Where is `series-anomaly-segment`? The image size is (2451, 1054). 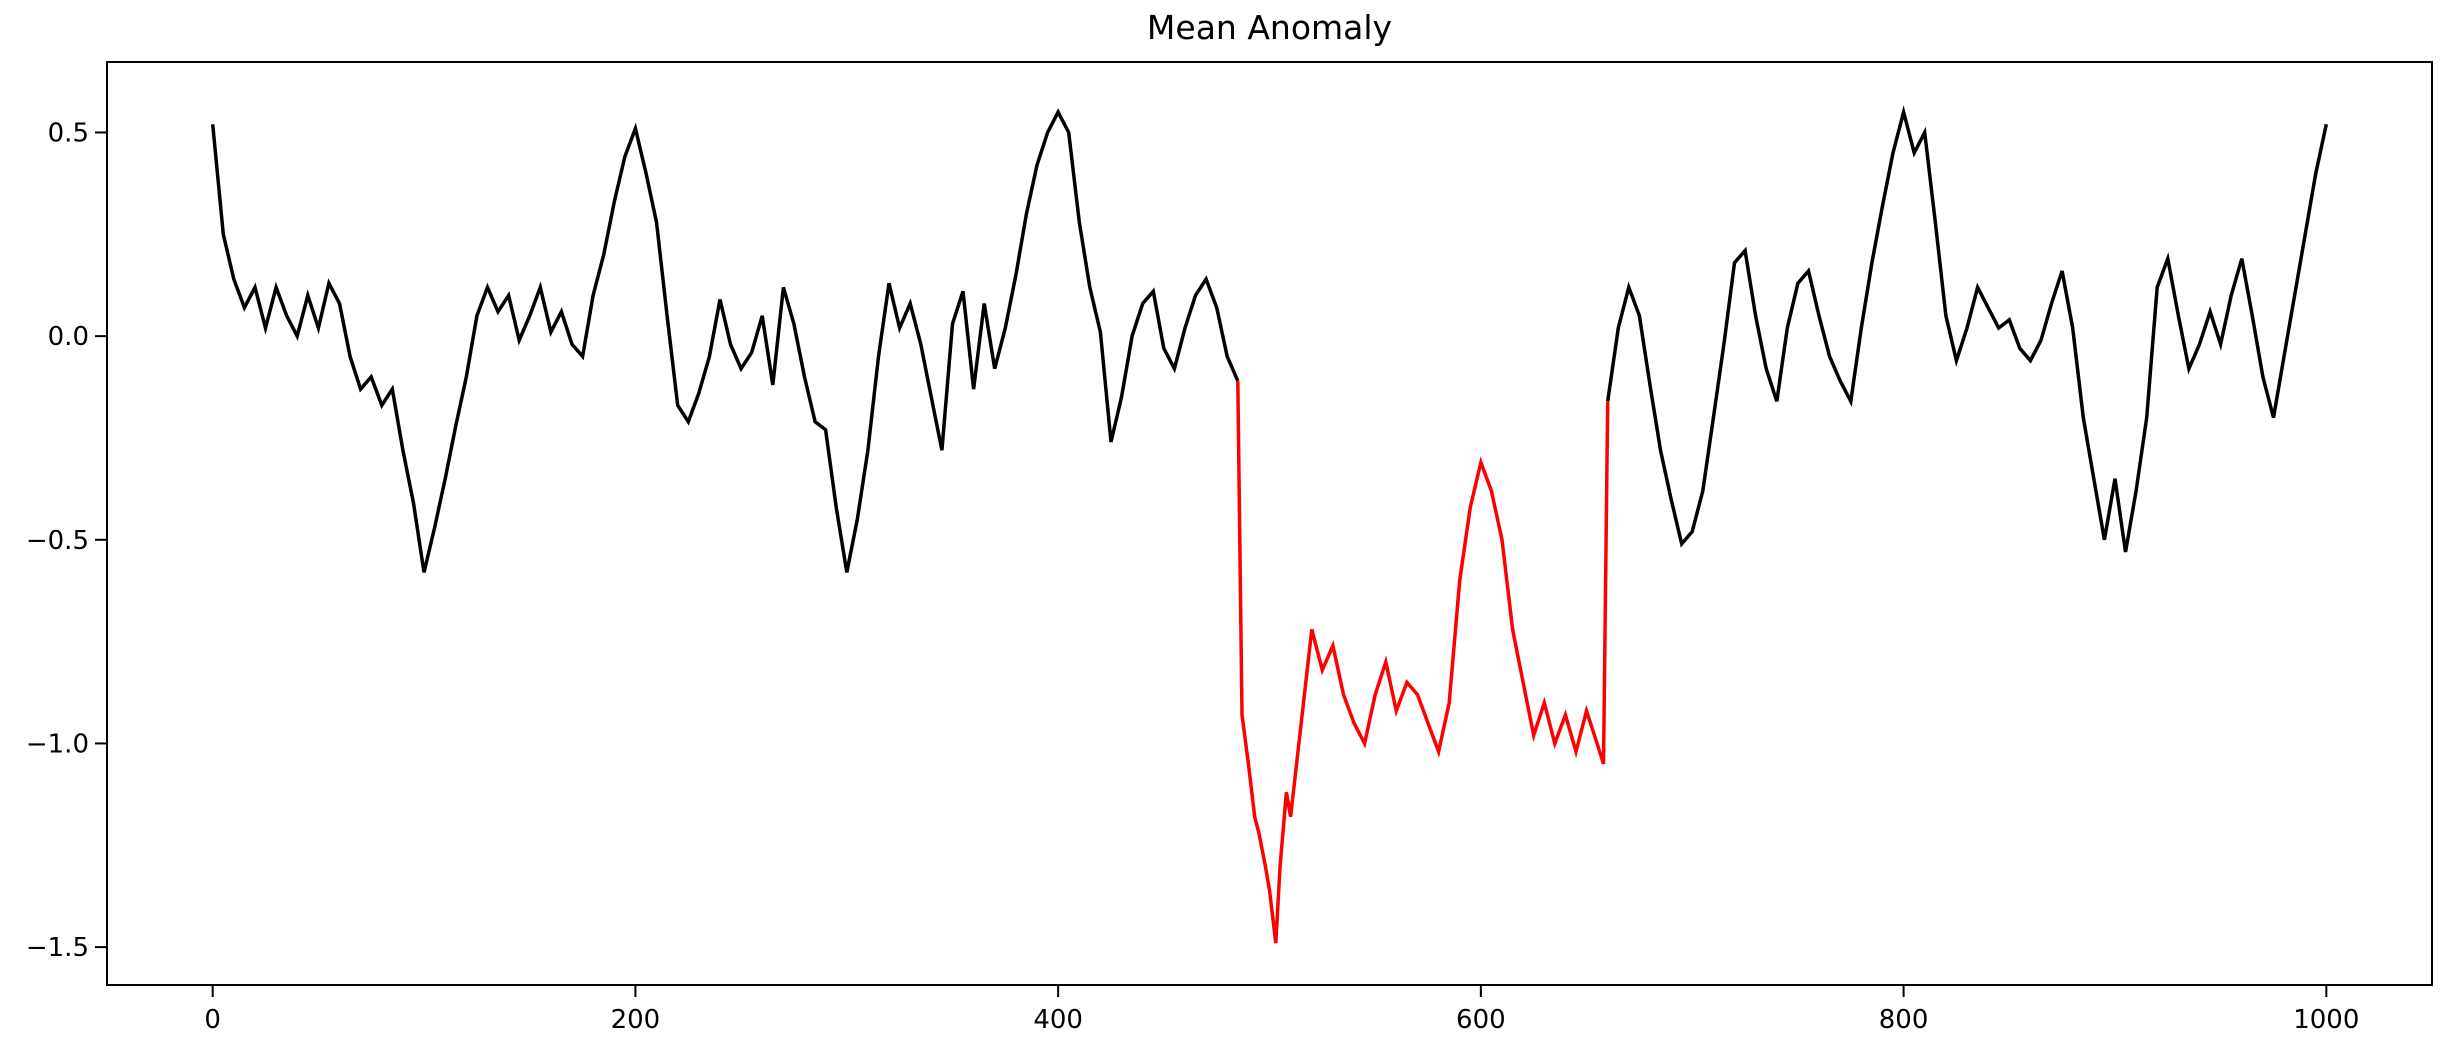
series-anomaly-segment is located at coordinates (1423, 662).